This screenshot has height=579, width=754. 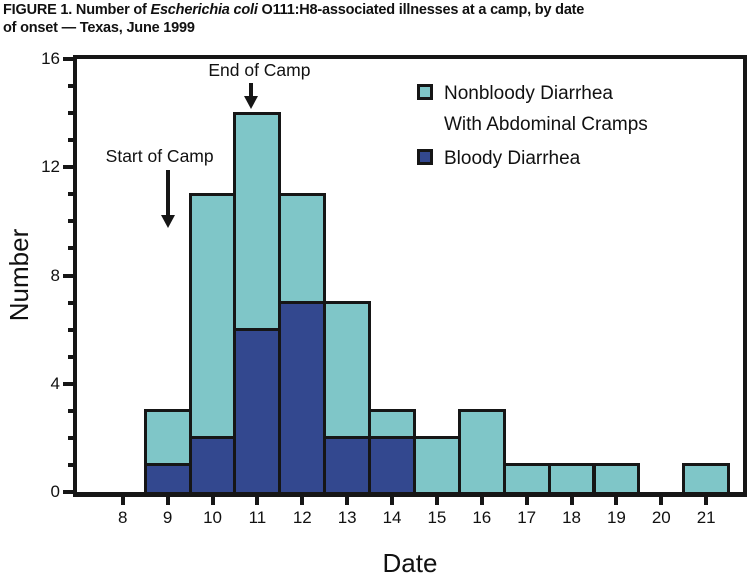 I want to click on legend-label-nonbloody: Nonbloody Diarrhea With Abdominal Cramps, so click(x=546, y=109).